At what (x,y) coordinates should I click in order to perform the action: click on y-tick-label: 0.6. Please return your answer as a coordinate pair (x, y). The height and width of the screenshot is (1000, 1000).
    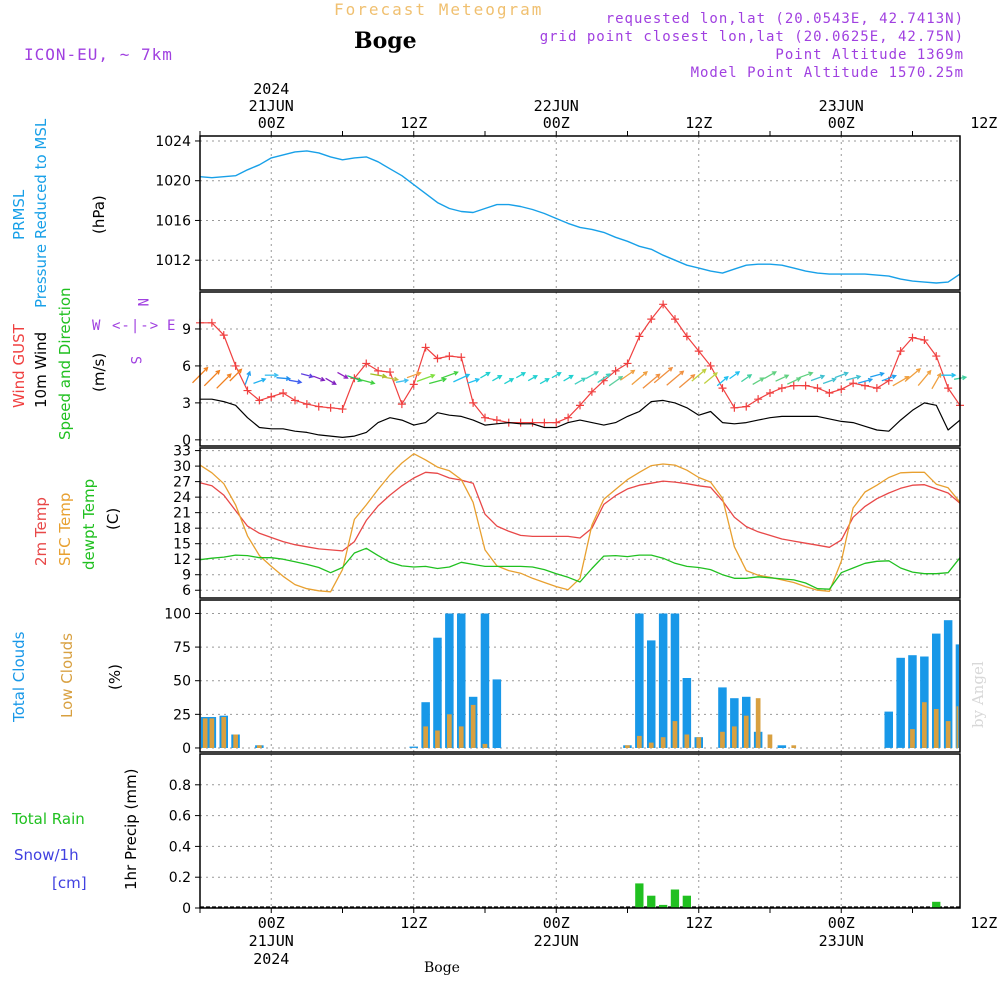
    Looking at the image, I should click on (180, 817).